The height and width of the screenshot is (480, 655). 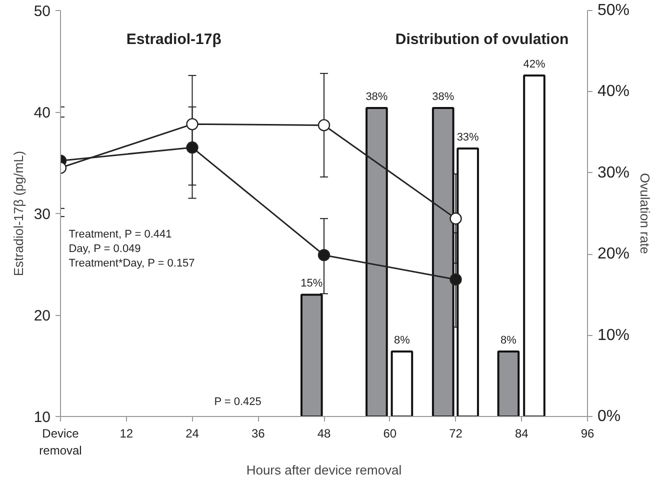 I want to click on x-tick-label: 36, so click(x=258, y=433).